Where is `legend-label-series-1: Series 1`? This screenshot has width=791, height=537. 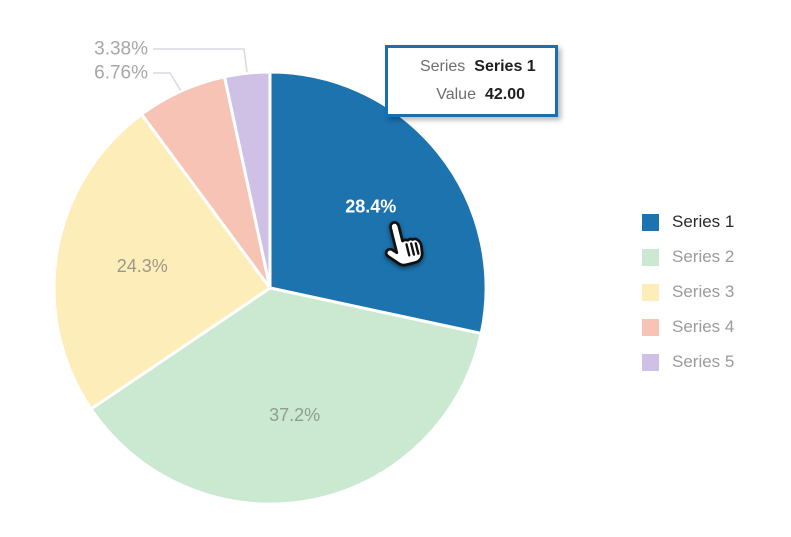 legend-label-series-1: Series 1 is located at coordinates (703, 221).